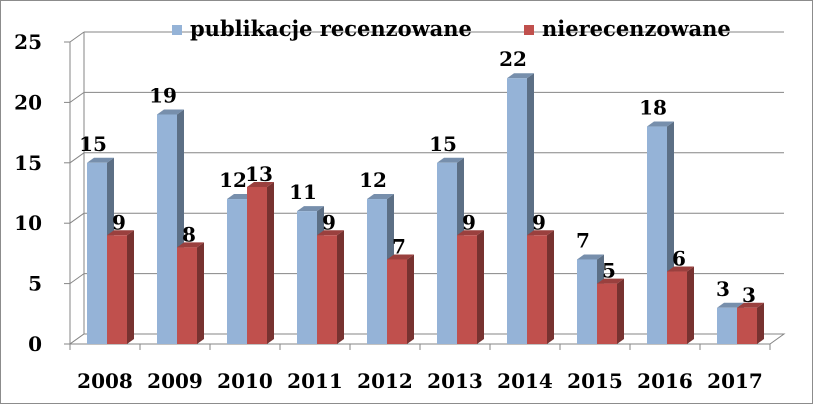 This screenshot has height=404, width=813. What do you see at coordinates (35, 344) in the screenshot?
I see `y-tick-label: 0` at bounding box center [35, 344].